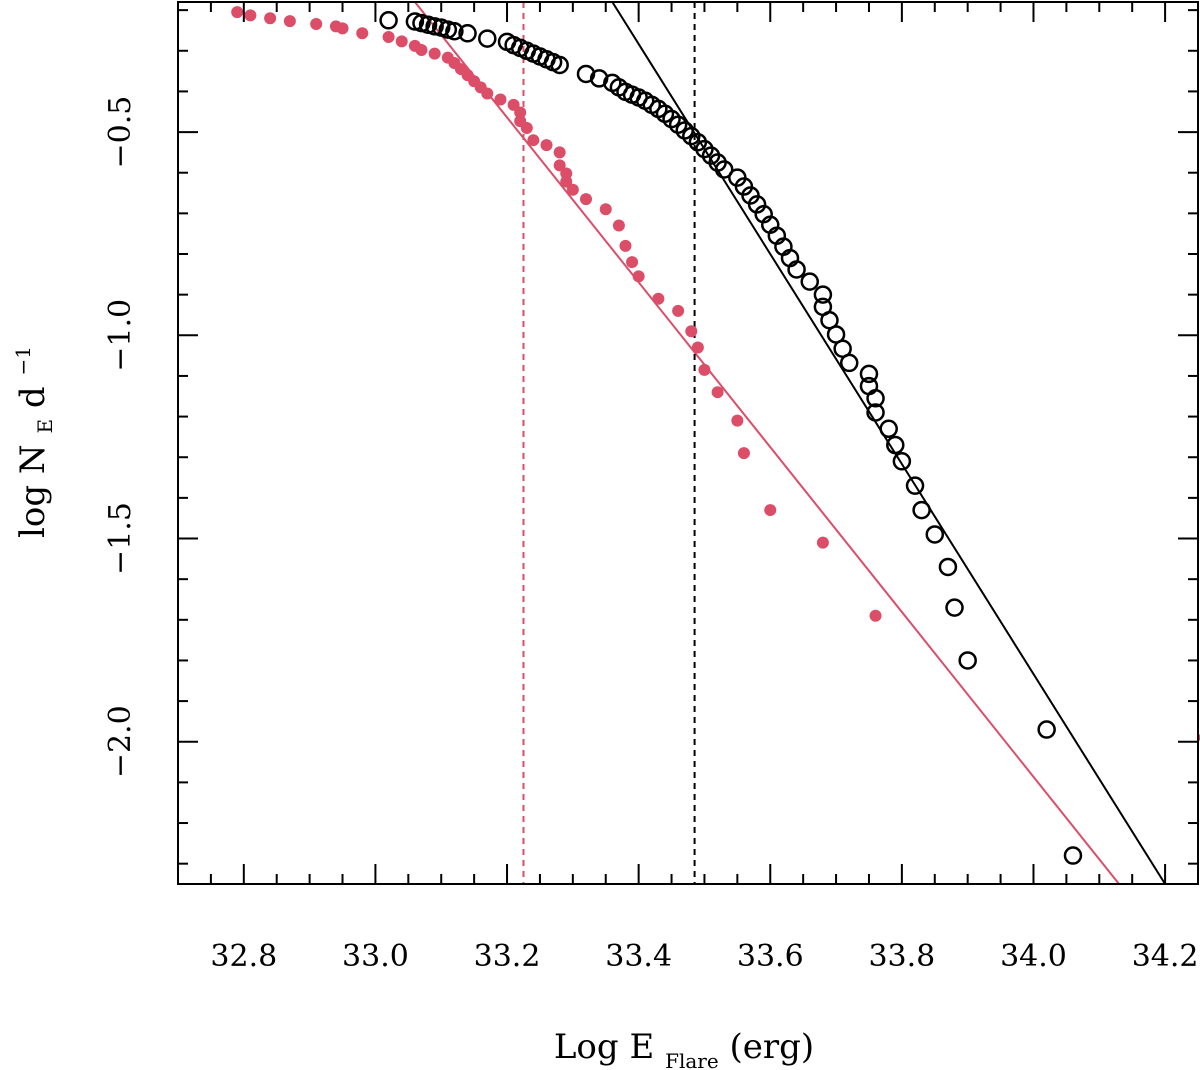  Describe the element at coordinates (375, 956) in the screenshot. I see `x-tick-label-1: 33.0` at that location.